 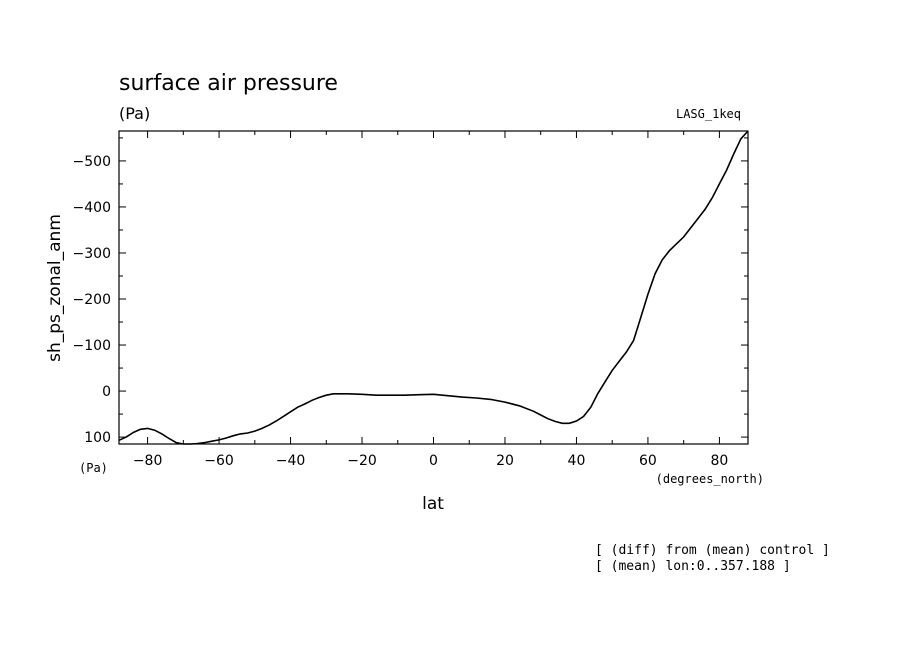 I want to click on annotation-diff: [ (diff) from (mean) control ], so click(x=712, y=550).